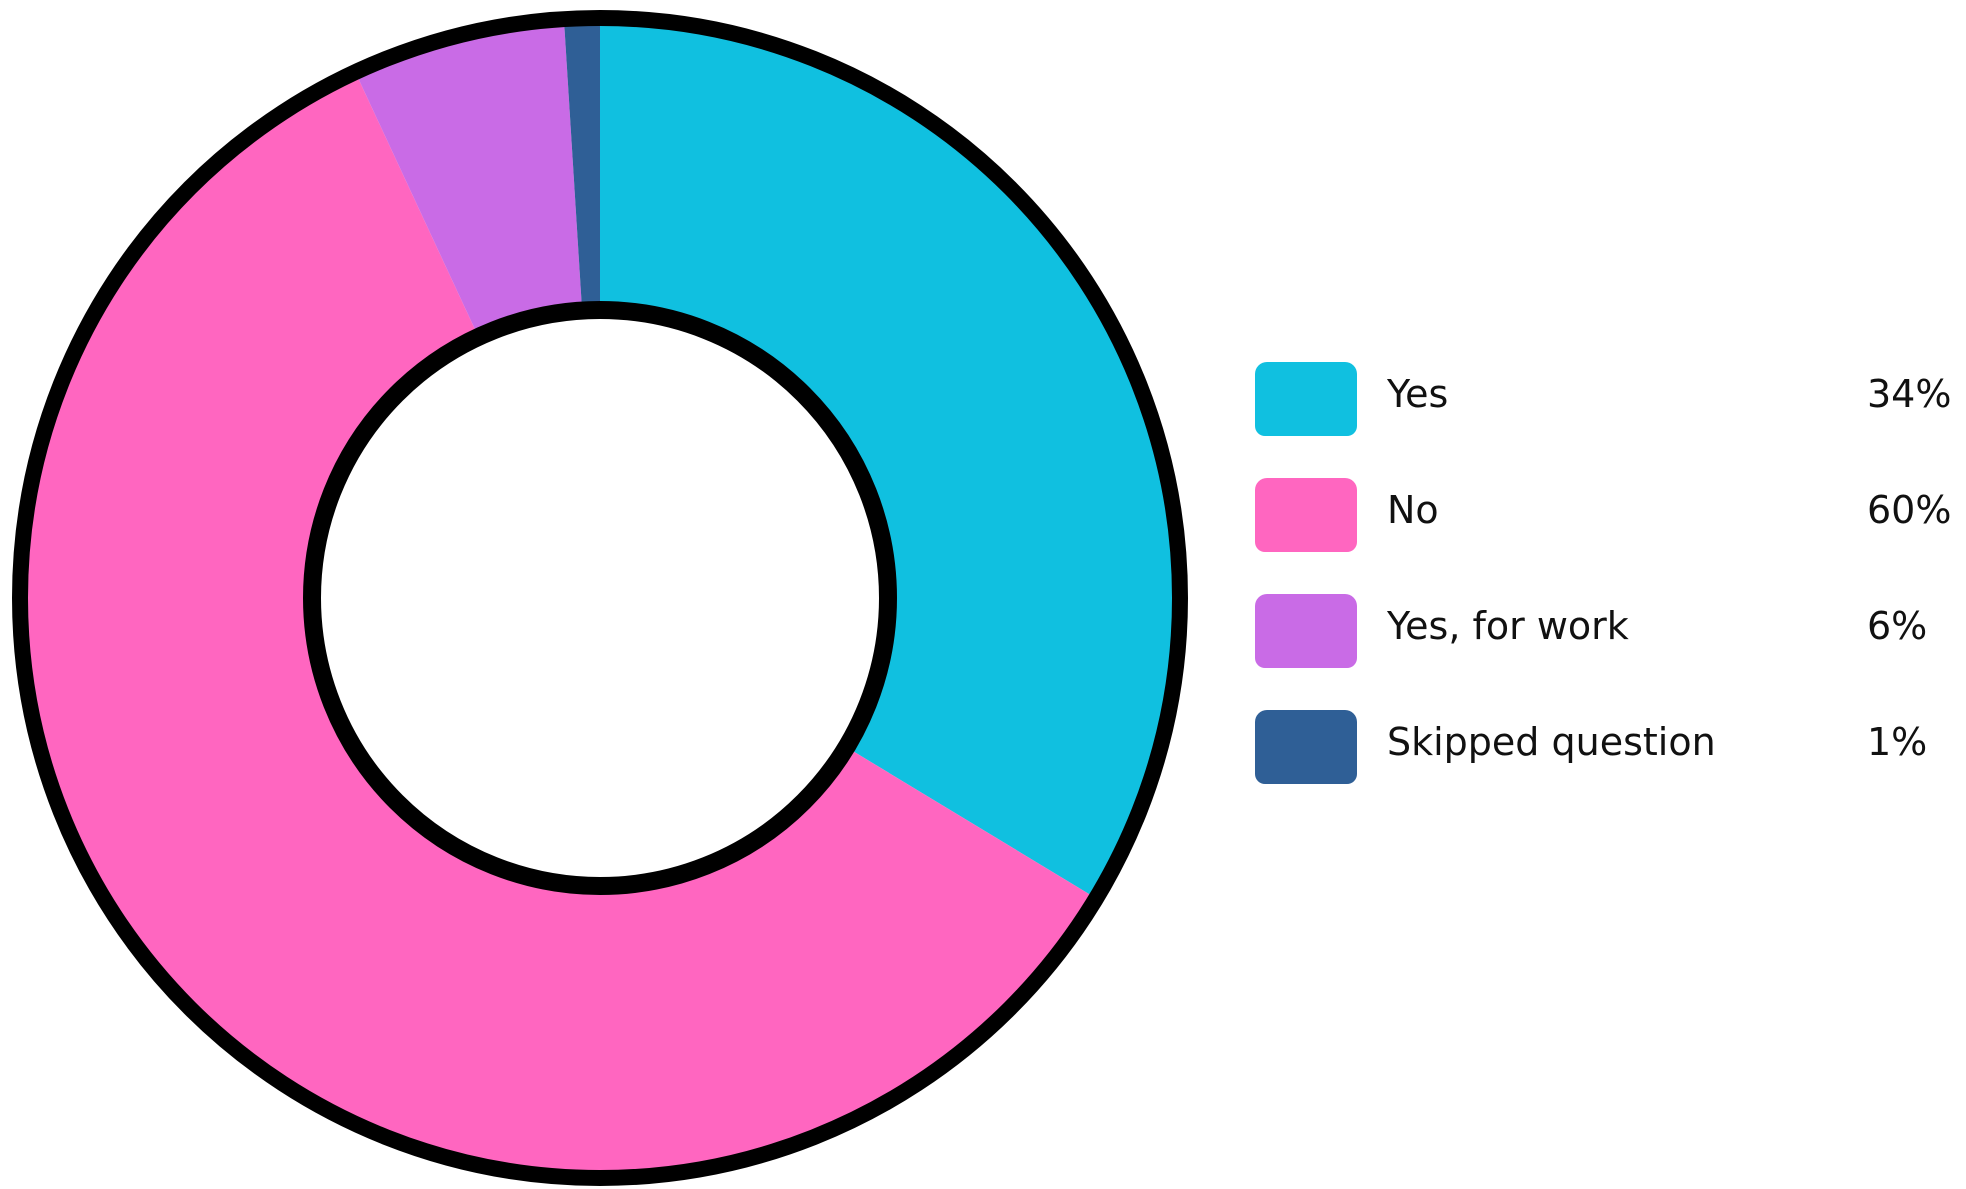  I want to click on legend-item-skipped-question: Skipped question 1%, so click(1605, 764).